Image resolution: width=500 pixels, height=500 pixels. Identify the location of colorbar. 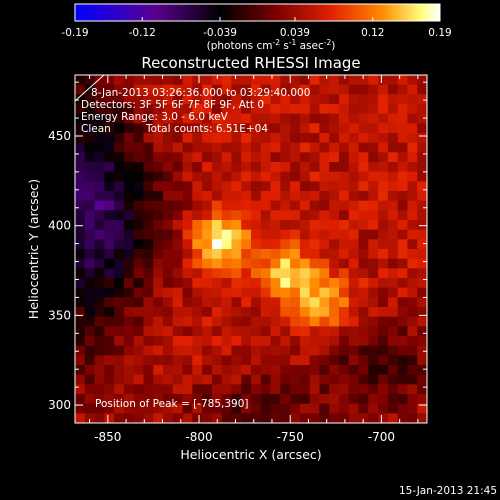
(257, 12).